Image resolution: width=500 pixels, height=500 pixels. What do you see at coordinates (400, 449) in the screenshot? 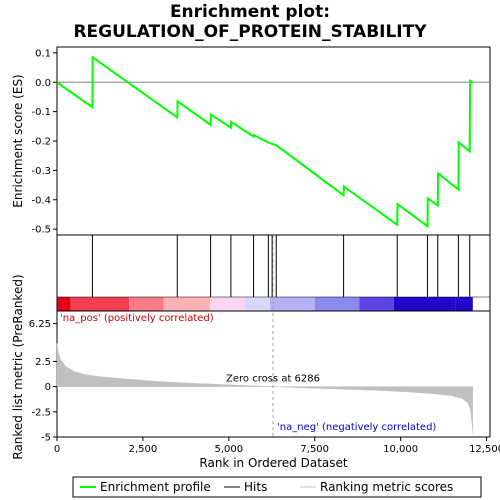
I see `metric-xtick-label: 10,000` at bounding box center [400, 449].